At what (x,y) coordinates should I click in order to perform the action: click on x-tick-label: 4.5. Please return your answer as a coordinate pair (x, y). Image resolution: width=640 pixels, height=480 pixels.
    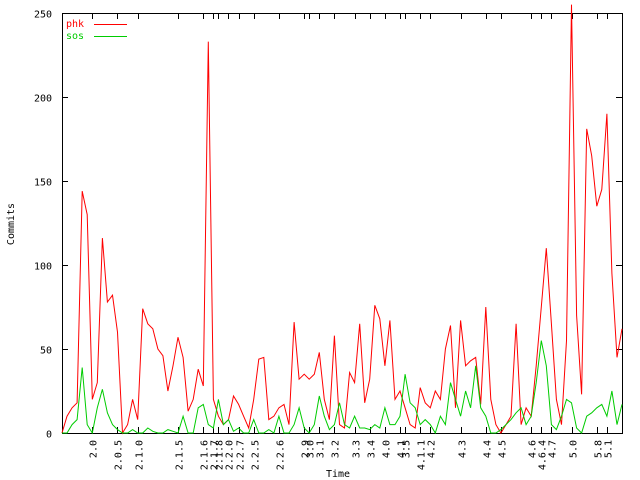
    Looking at the image, I should click on (503, 449).